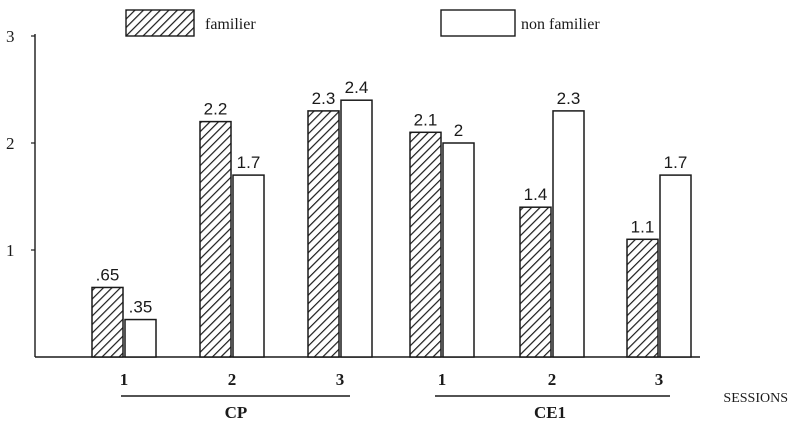 This screenshot has height=424, width=796. What do you see at coordinates (108, 274) in the screenshot?
I see `value-label-familier: .65` at bounding box center [108, 274].